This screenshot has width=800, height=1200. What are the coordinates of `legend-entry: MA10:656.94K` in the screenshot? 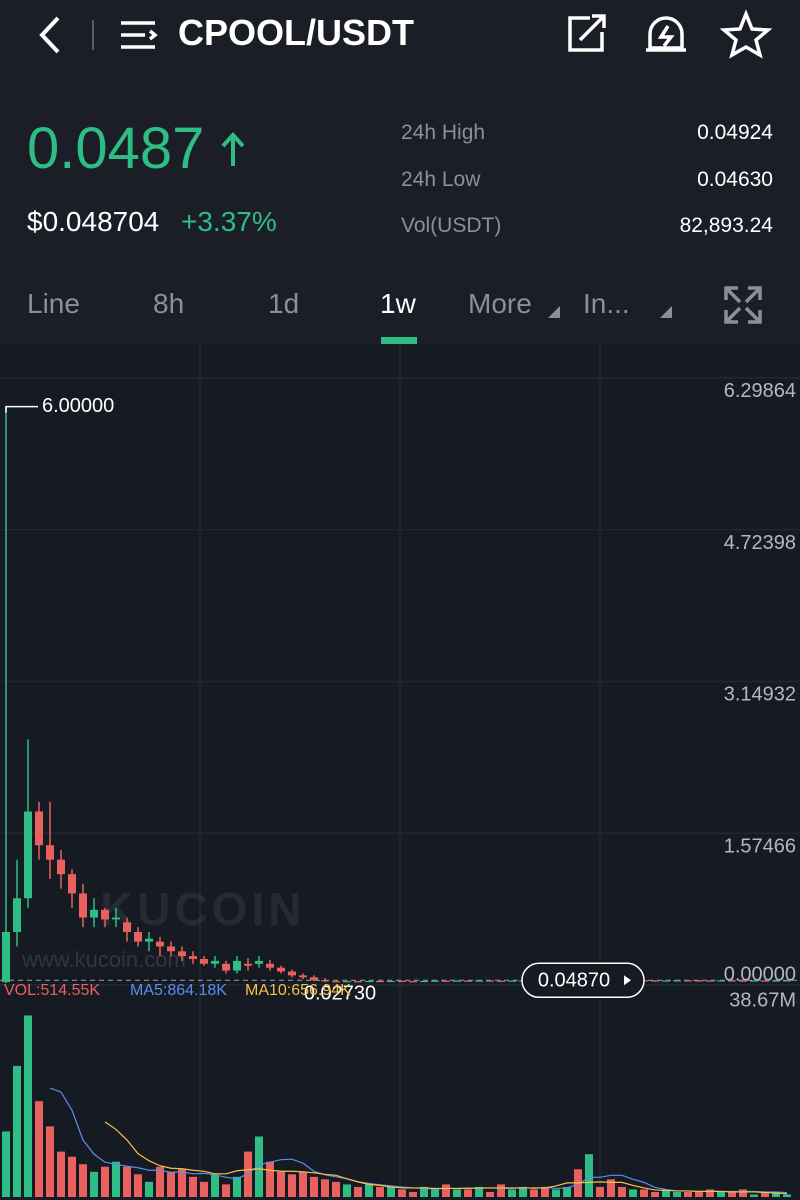 It's located at (298, 990).